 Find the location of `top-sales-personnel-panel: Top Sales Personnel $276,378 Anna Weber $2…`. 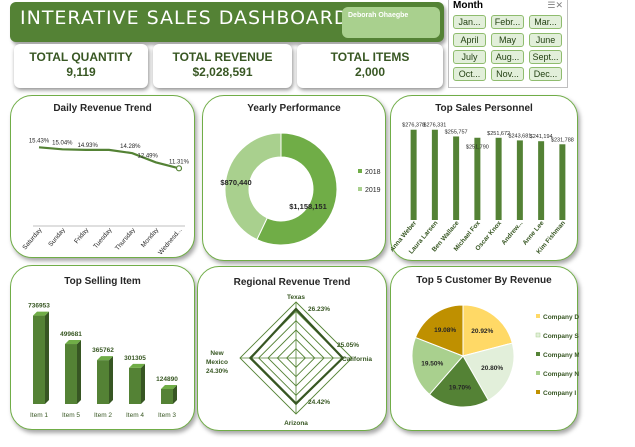

top-sales-personnel-panel: Top Sales Personnel $276,378 Anna Weber $2… is located at coordinates (484, 178).